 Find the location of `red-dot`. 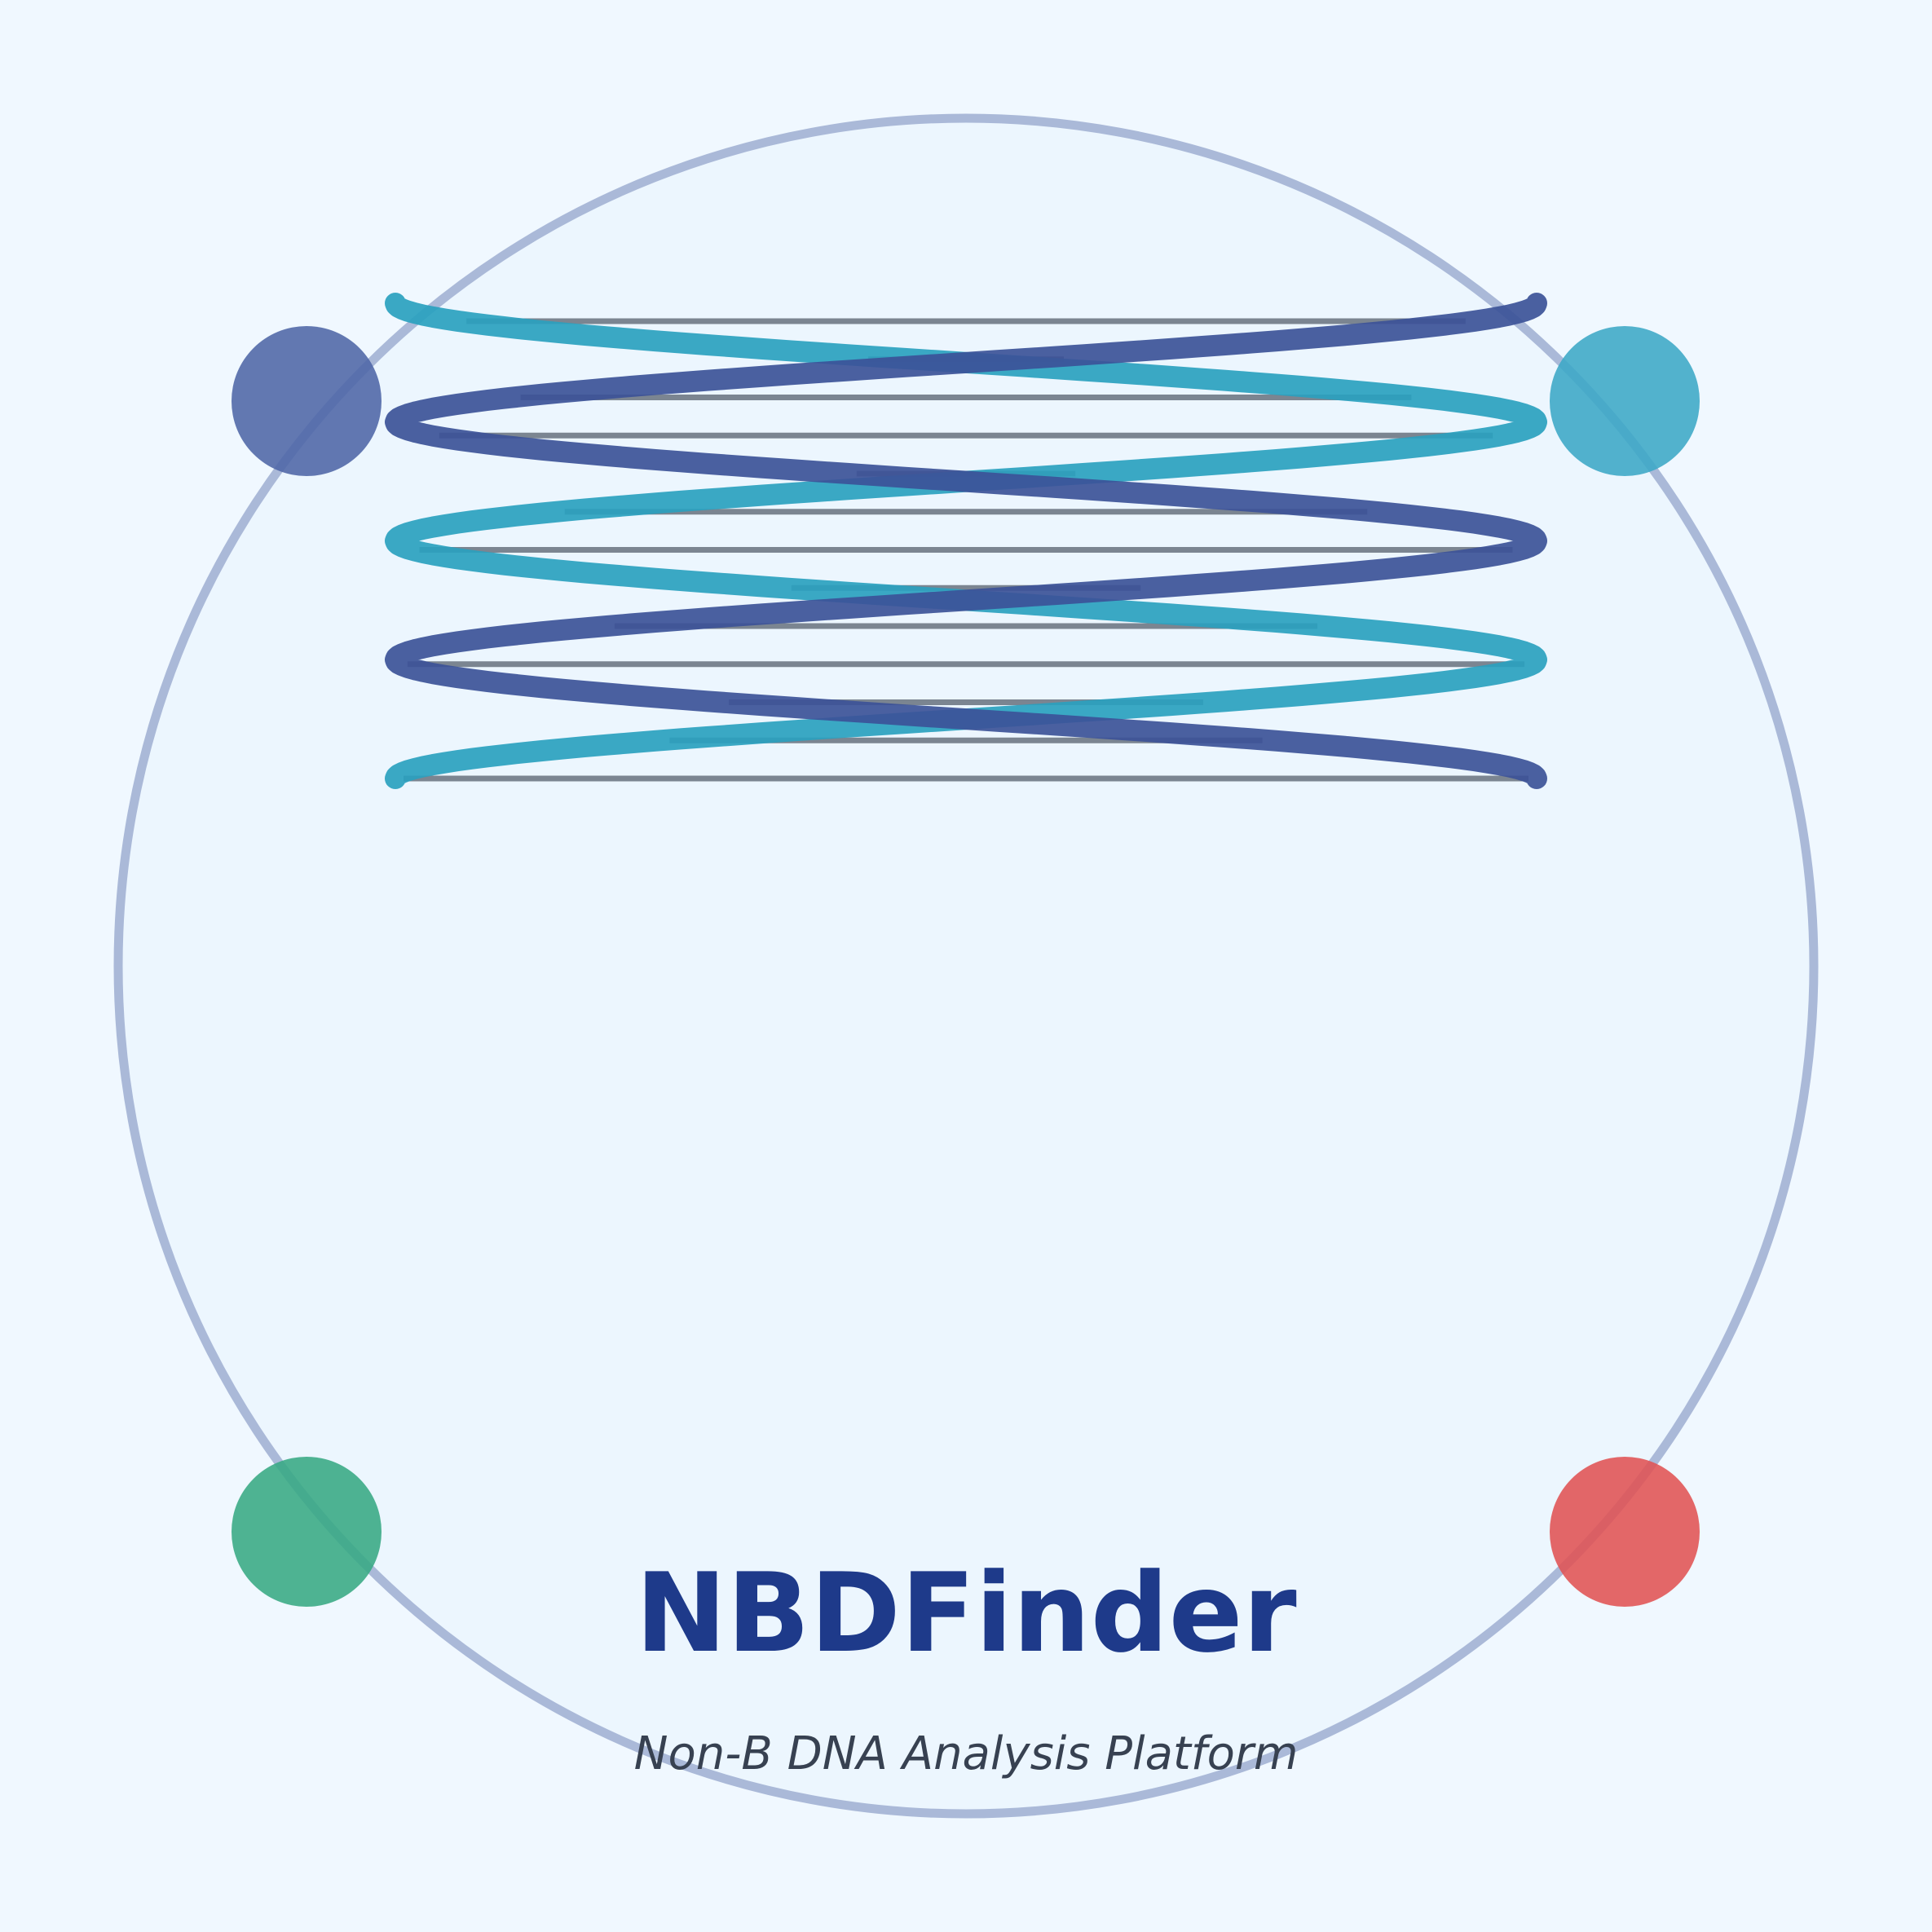

red-dot is located at coordinates (1625, 1532).